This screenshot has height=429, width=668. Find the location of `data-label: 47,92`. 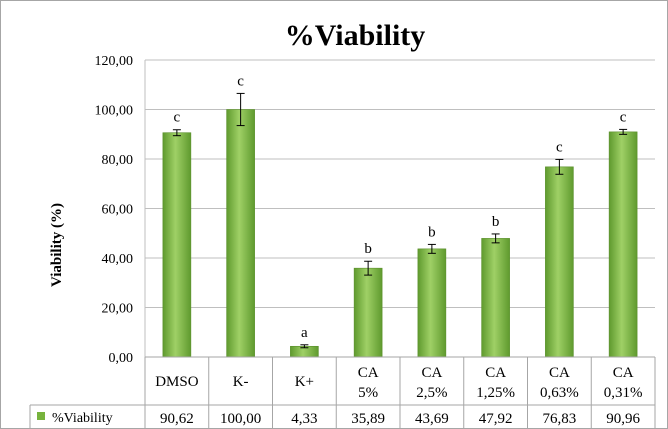

data-label: 47,92 is located at coordinates (496, 419).